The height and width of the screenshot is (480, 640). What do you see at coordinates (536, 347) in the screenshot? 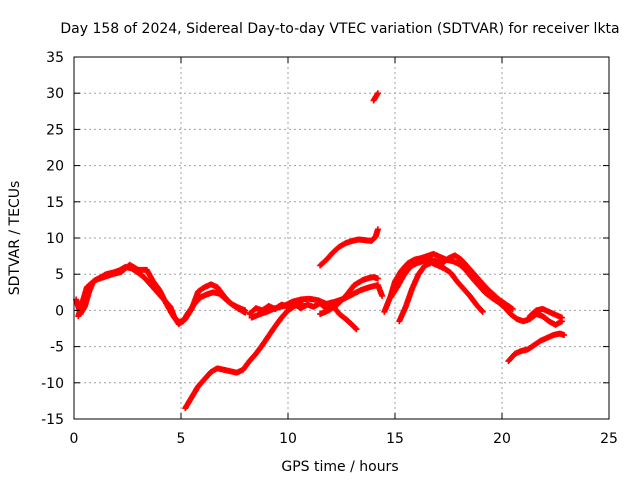
I see `series-tail-arc` at bounding box center [536, 347].